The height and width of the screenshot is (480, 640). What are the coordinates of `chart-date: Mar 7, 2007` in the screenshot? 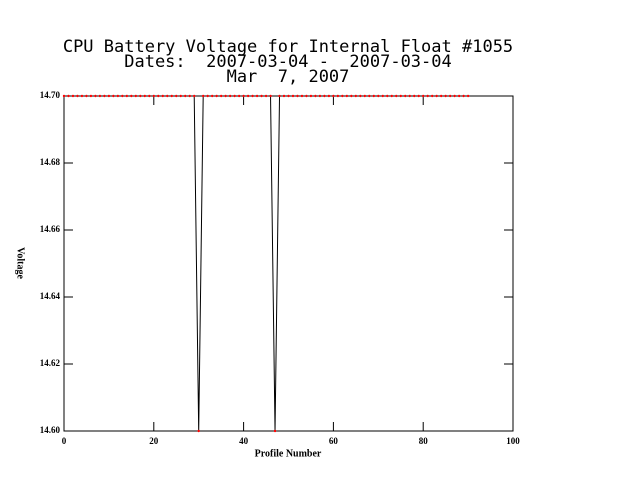 It's located at (288, 77).